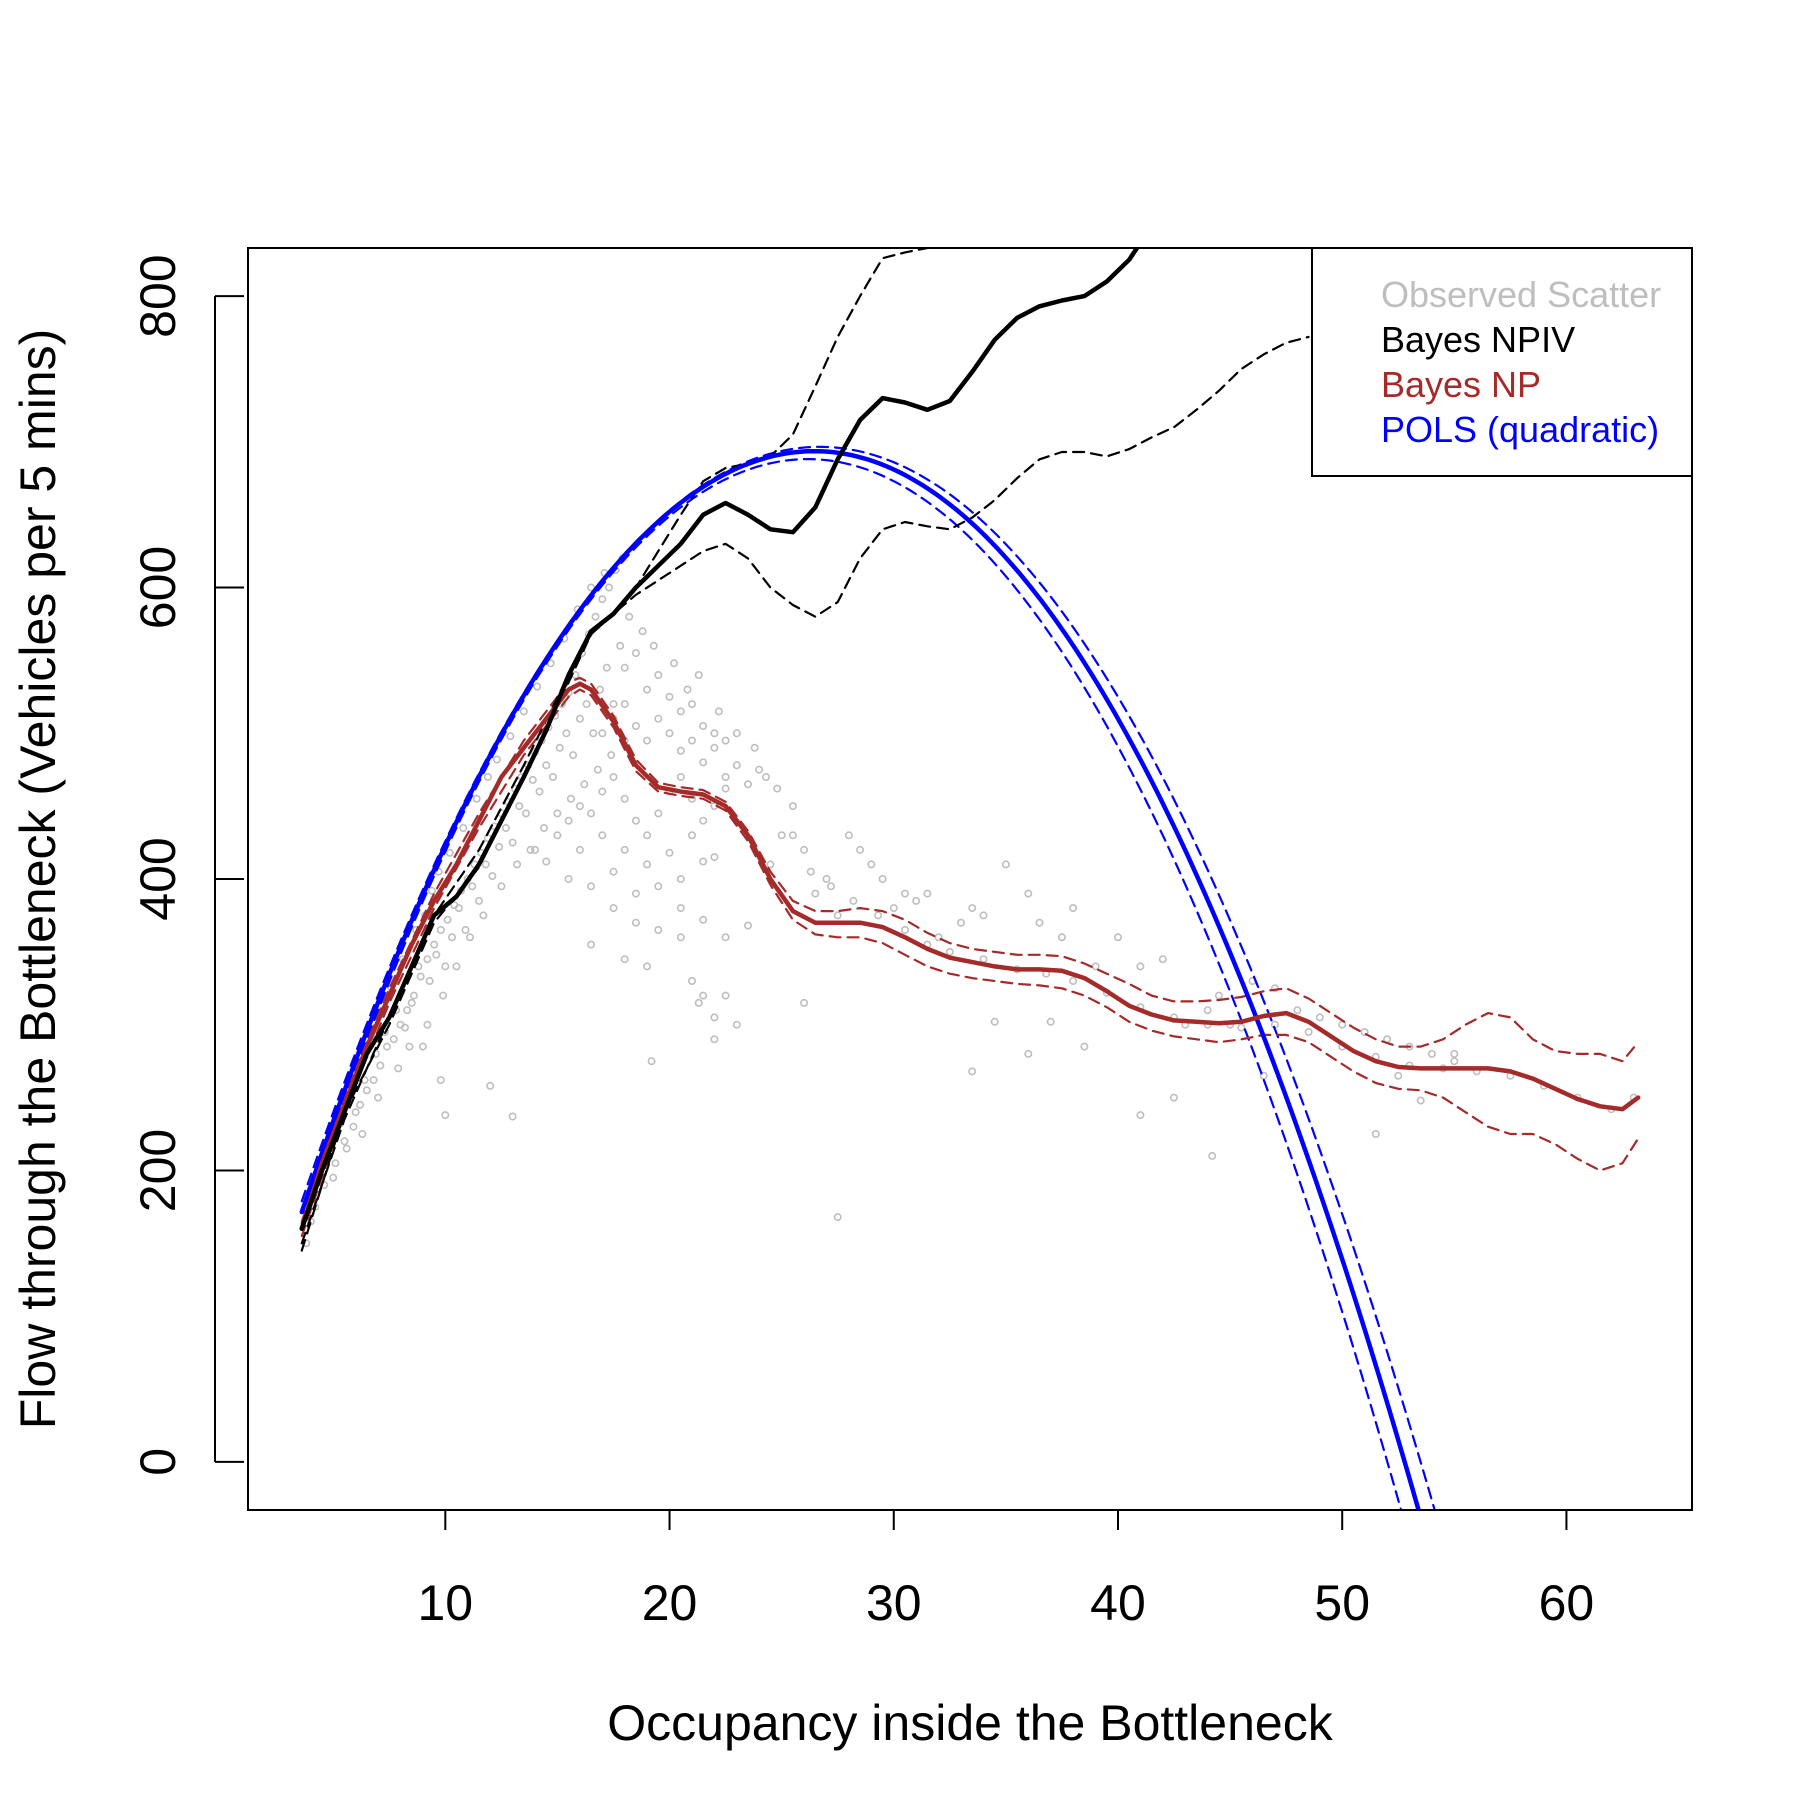  Describe the element at coordinates (158, 878) in the screenshot. I see `y-tick-label: 400` at that location.